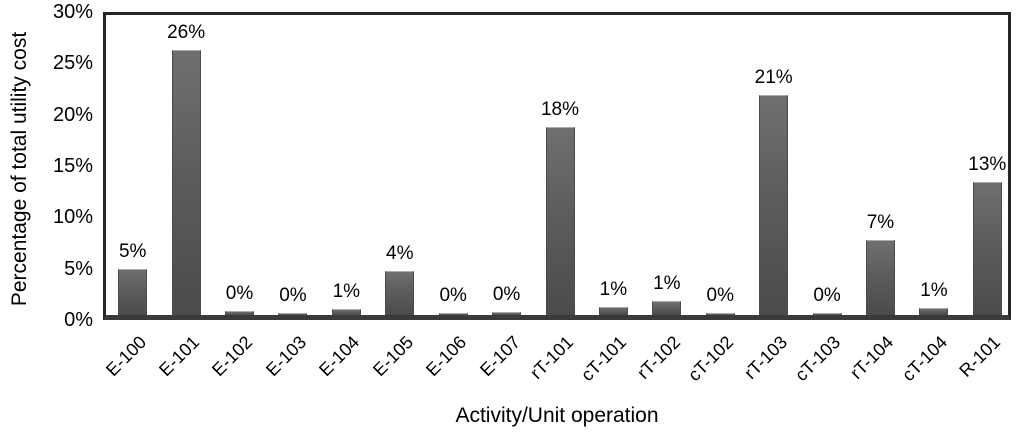 The height and width of the screenshot is (435, 1024). I want to click on bar-value-label: 5%, so click(132, 251).